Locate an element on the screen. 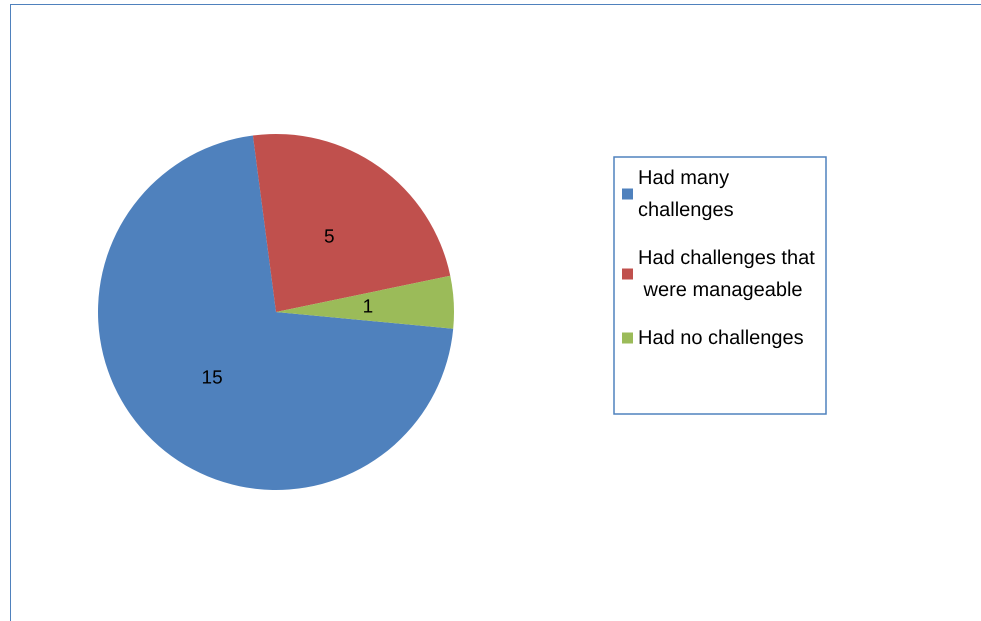  legend-label: Had no challenges is located at coordinates (721, 338).